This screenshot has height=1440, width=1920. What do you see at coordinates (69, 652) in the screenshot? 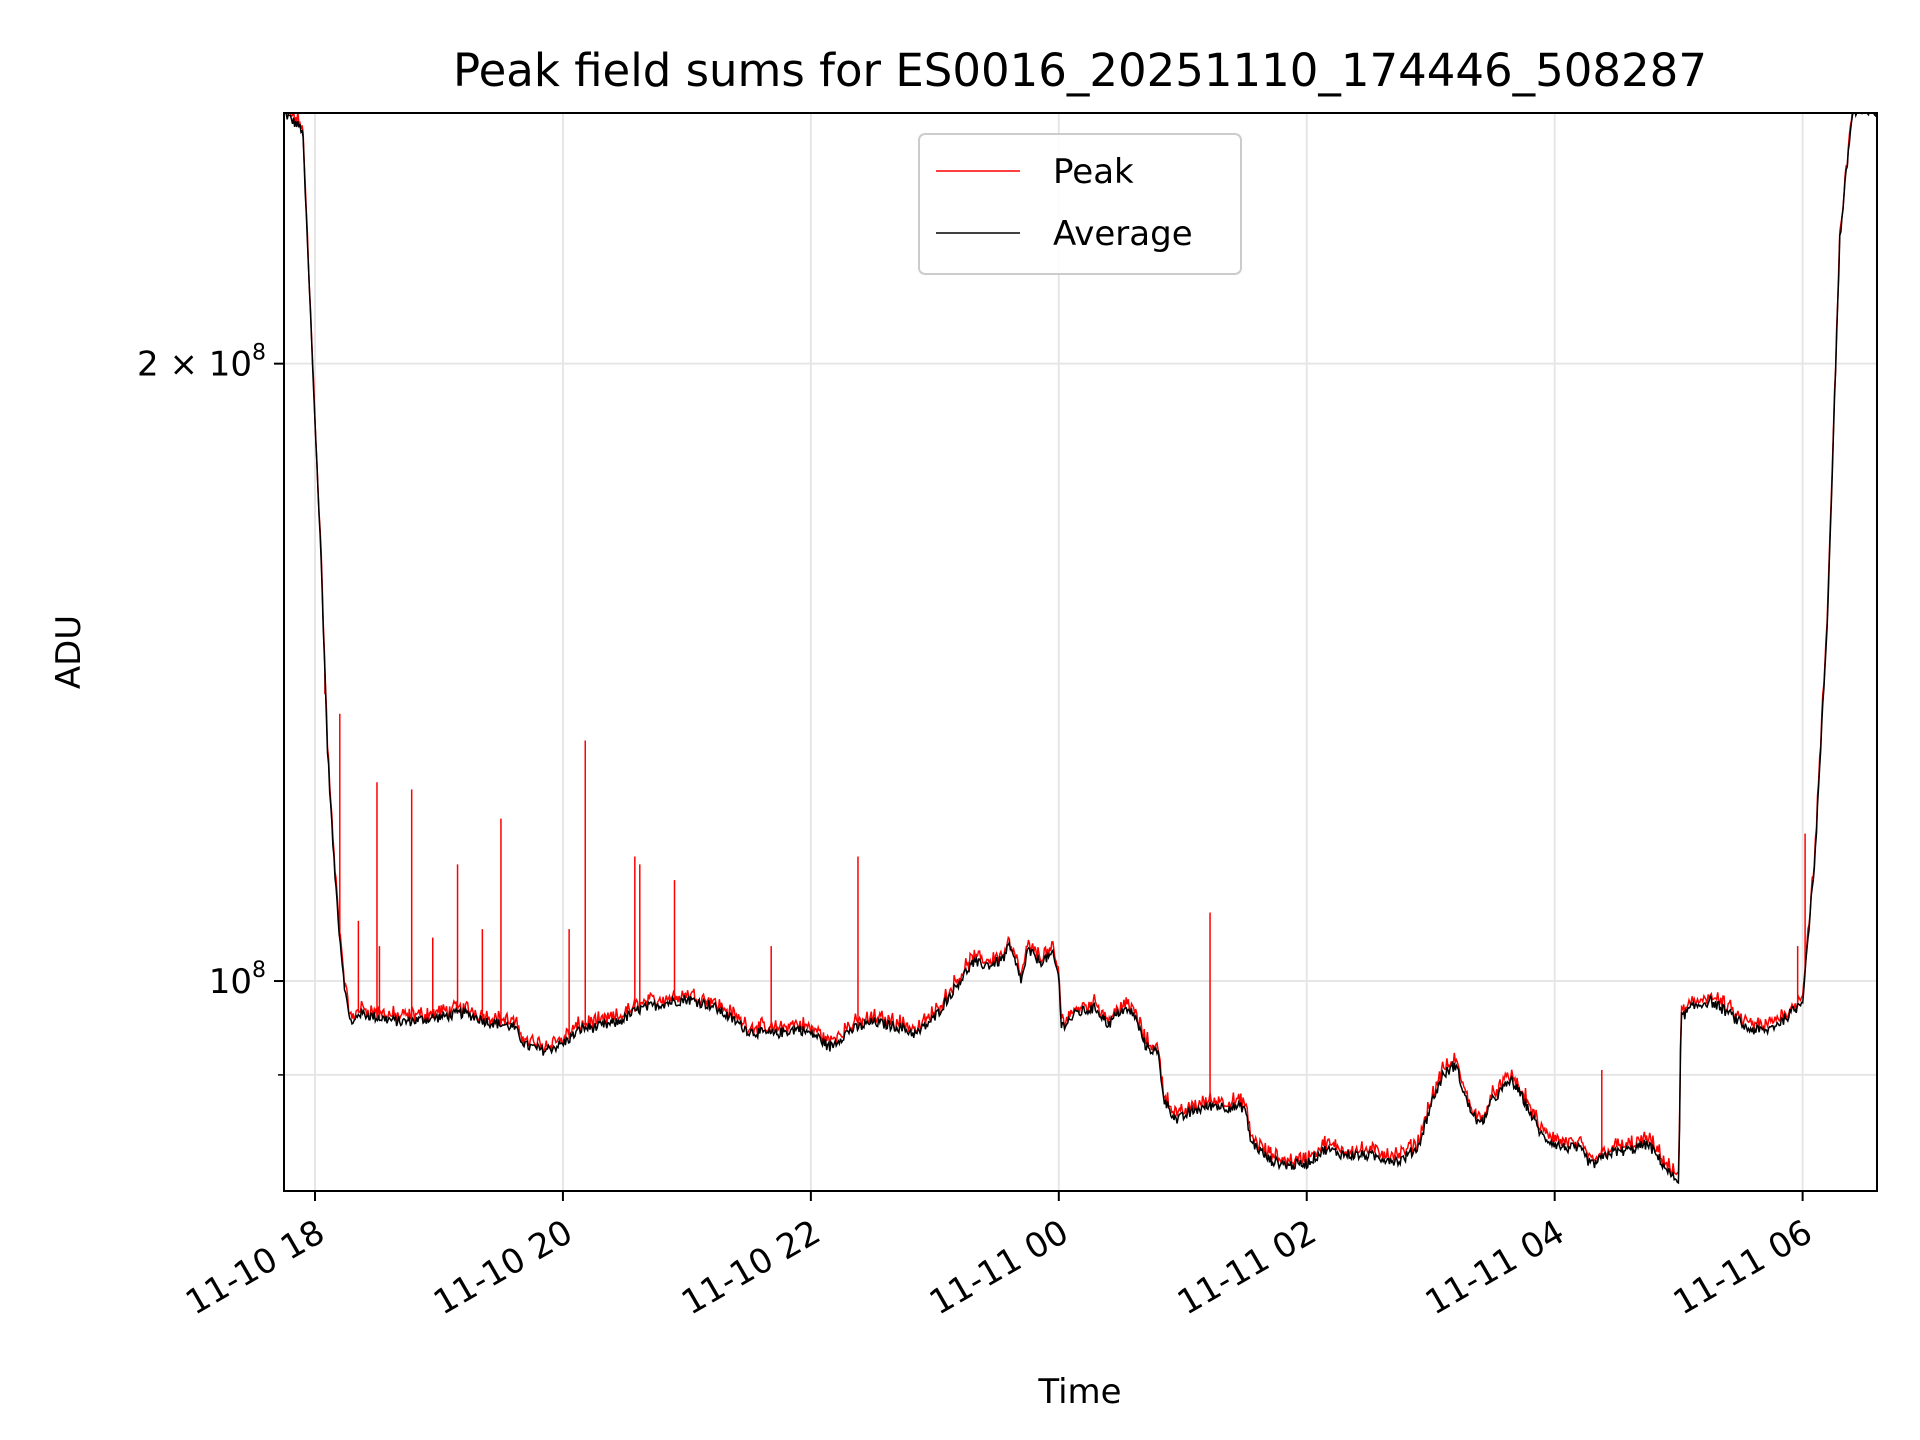
I see `y-axis-label: ADU` at bounding box center [69, 652].